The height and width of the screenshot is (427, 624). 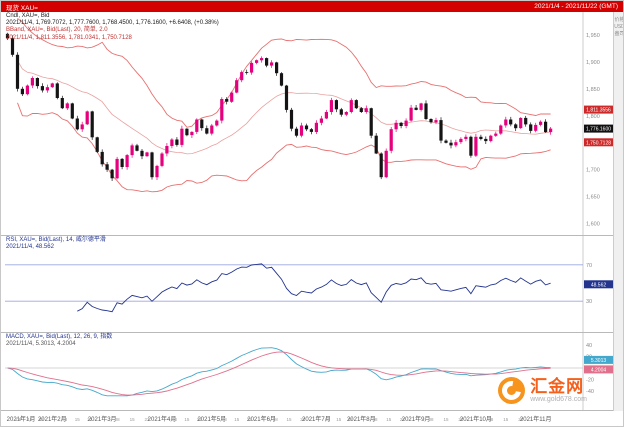 I want to click on axis-title-currency: USD, so click(x=619, y=27).